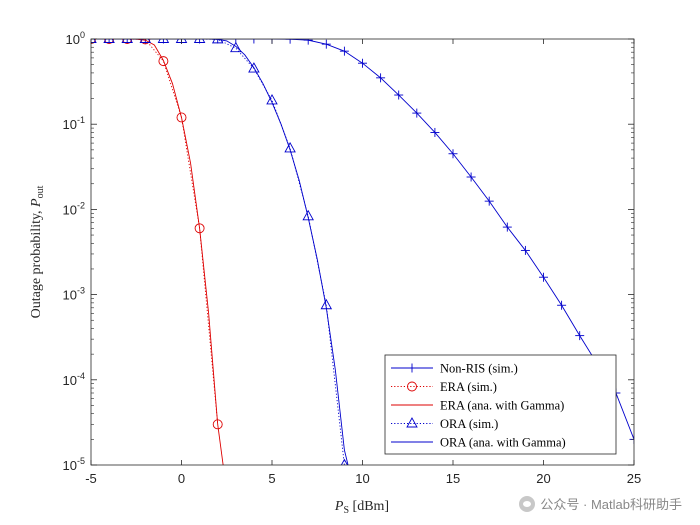 This screenshot has height=525, width=700. What do you see at coordinates (75, 38) in the screenshot?
I see `y-tick-label: 10⁰` at bounding box center [75, 38].